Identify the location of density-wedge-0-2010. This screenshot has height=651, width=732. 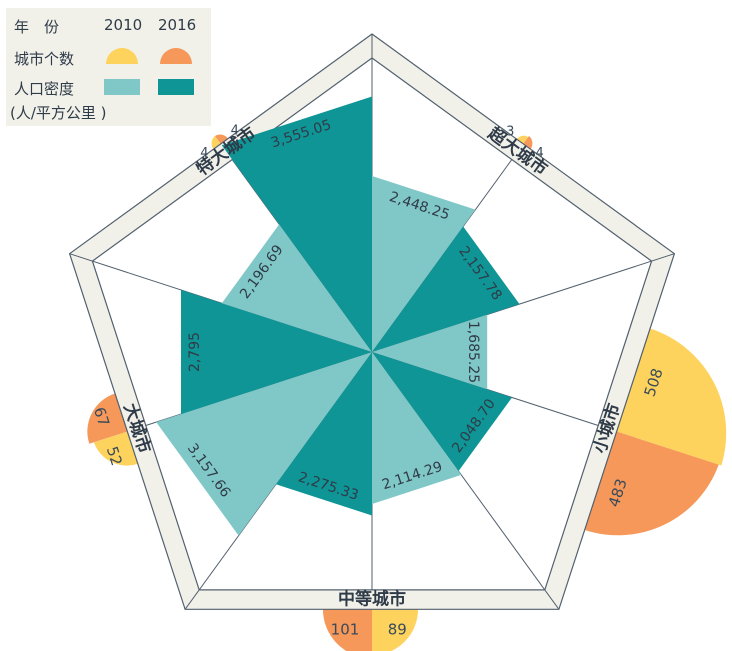
(424, 264).